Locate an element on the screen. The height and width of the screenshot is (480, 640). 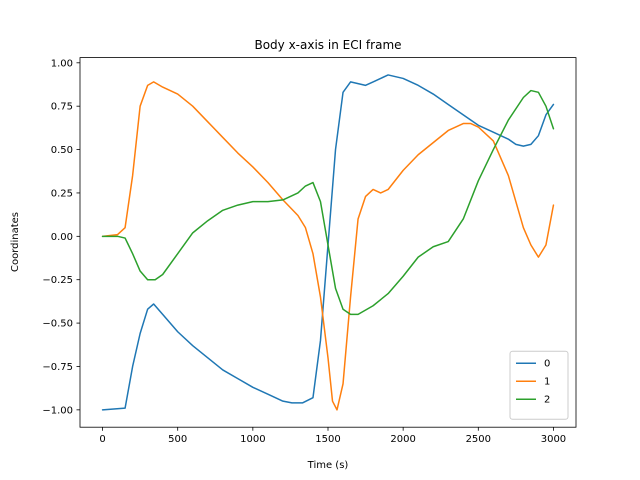
x-axis-ticks: 0 500 1000 1500 2000 2500 3000 is located at coordinates (332, 436).